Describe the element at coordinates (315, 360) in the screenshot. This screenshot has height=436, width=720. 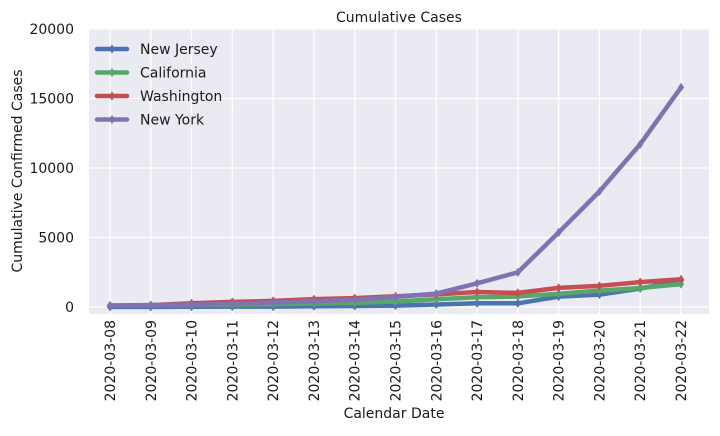
I see `x-tick-label: 2020-03-13` at that location.